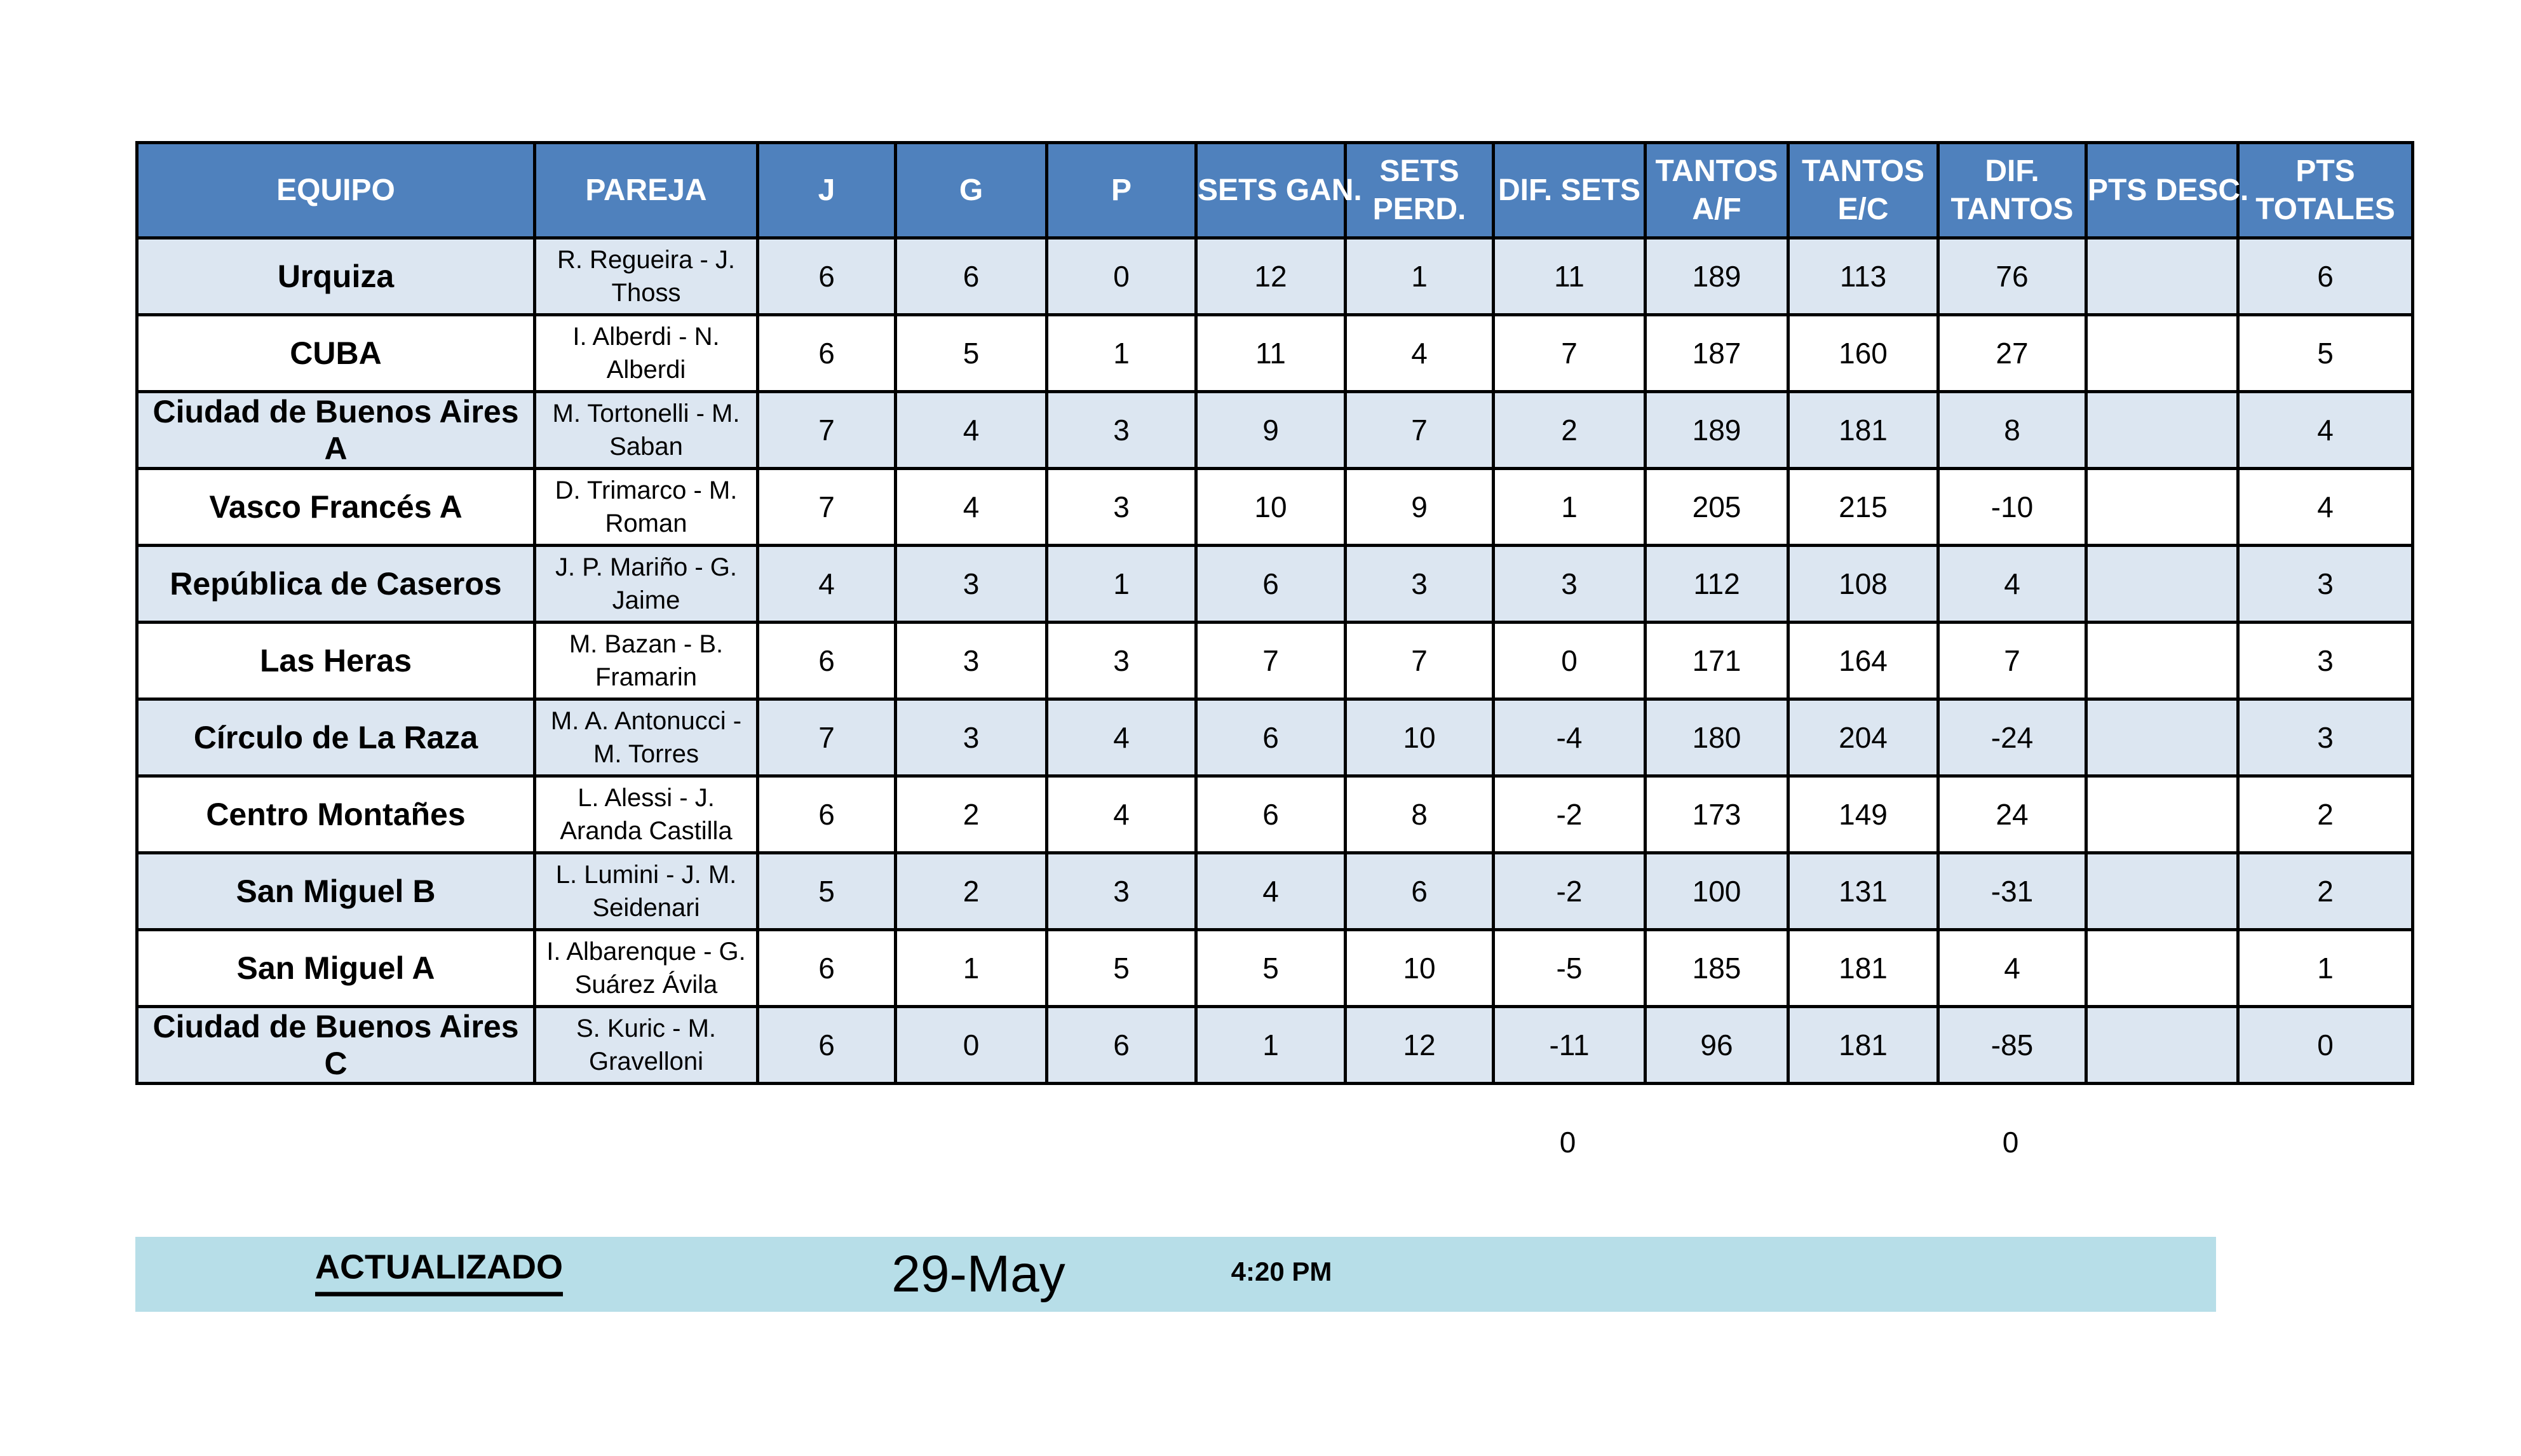 This screenshot has height=1456, width=2521. What do you see at coordinates (2166, 190) in the screenshot?
I see `column-header-pts-desc: PTS DESC.` at bounding box center [2166, 190].